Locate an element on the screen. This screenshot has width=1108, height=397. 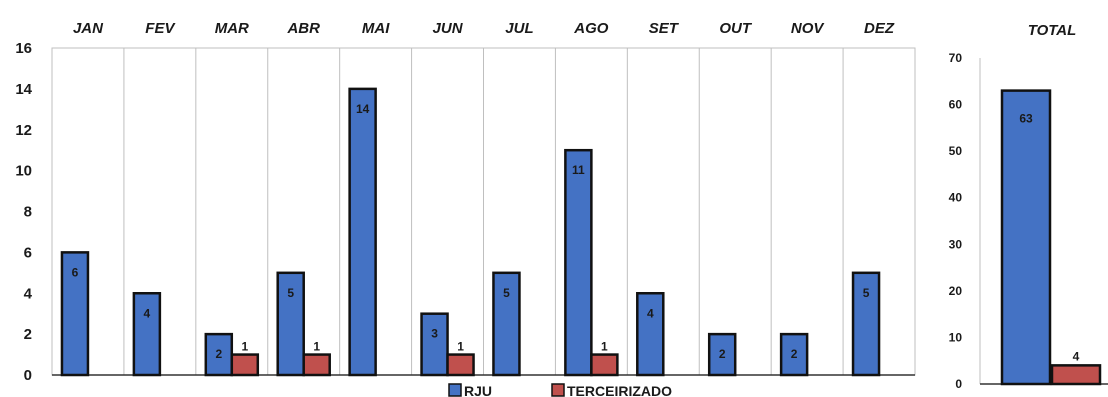
data-label-rju: 14 is located at coordinates (363, 109).